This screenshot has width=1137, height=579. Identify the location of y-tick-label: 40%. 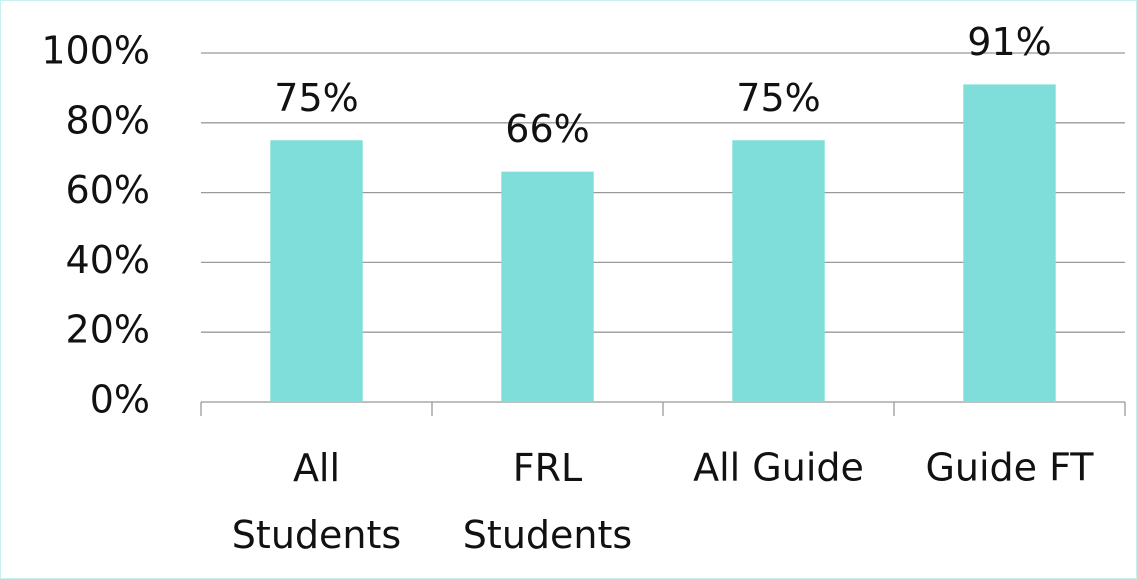
(108, 260).